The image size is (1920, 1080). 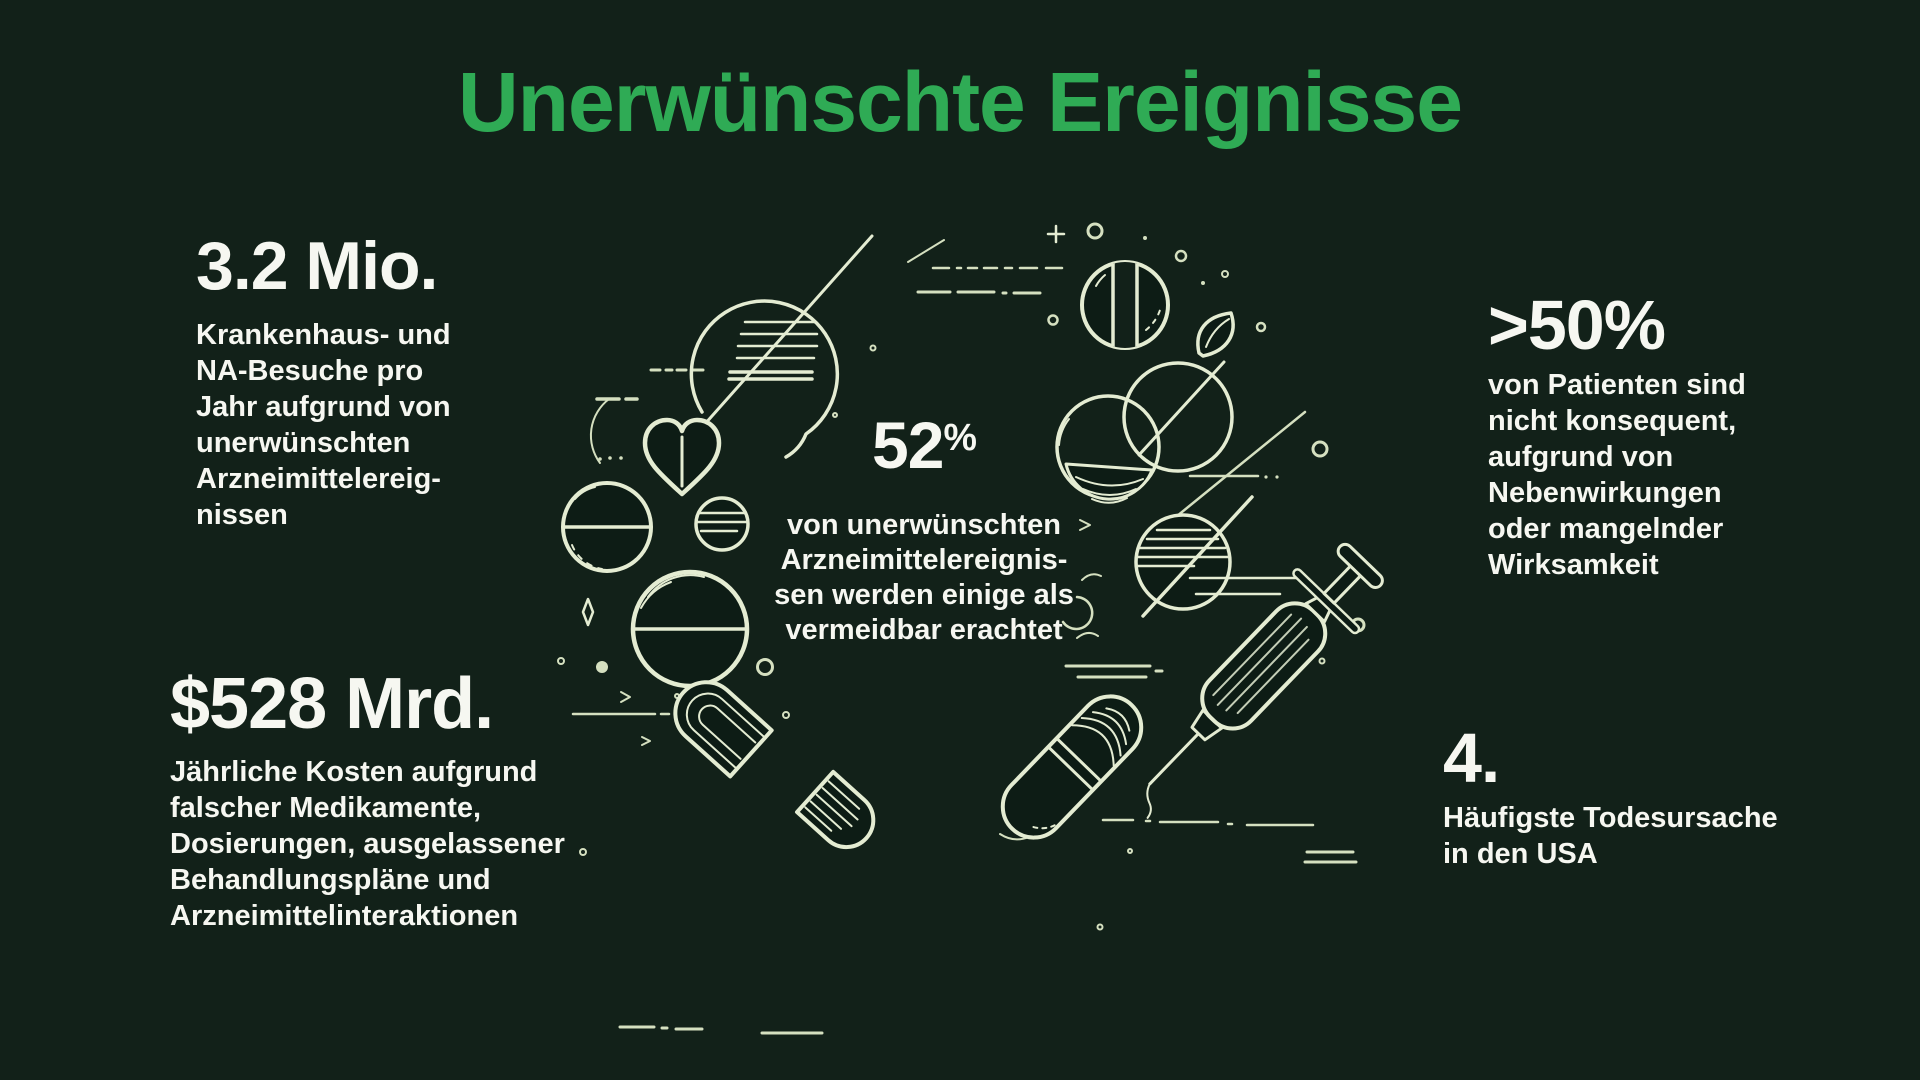 What do you see at coordinates (1610, 797) in the screenshot?
I see `stat-cause-of-death: 4. Häufigste Todesursache in den USA` at bounding box center [1610, 797].